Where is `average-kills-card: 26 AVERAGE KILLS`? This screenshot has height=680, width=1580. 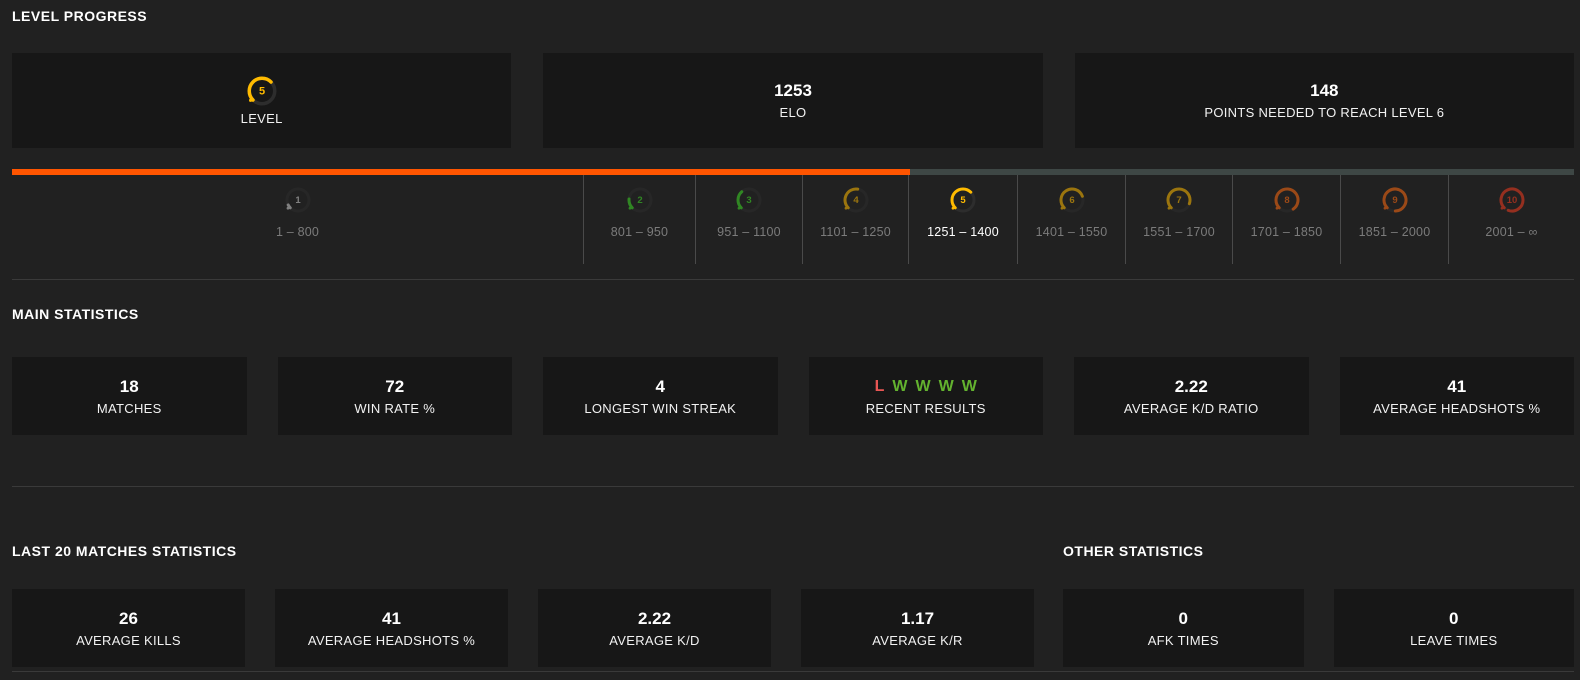 average-kills-card: 26 AVERAGE KILLS is located at coordinates (128, 628).